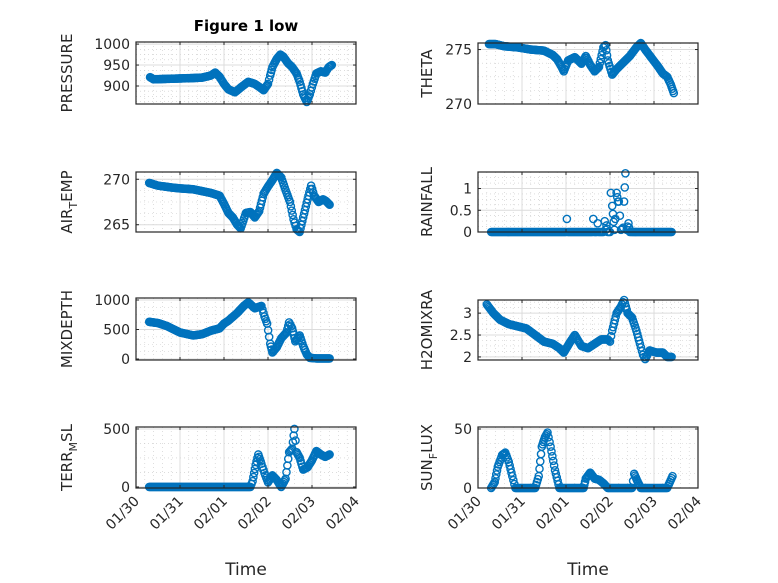 This screenshot has width=778, height=583. Describe the element at coordinates (427, 201) in the screenshot. I see `y-axis-label: RAINFALL` at that location.